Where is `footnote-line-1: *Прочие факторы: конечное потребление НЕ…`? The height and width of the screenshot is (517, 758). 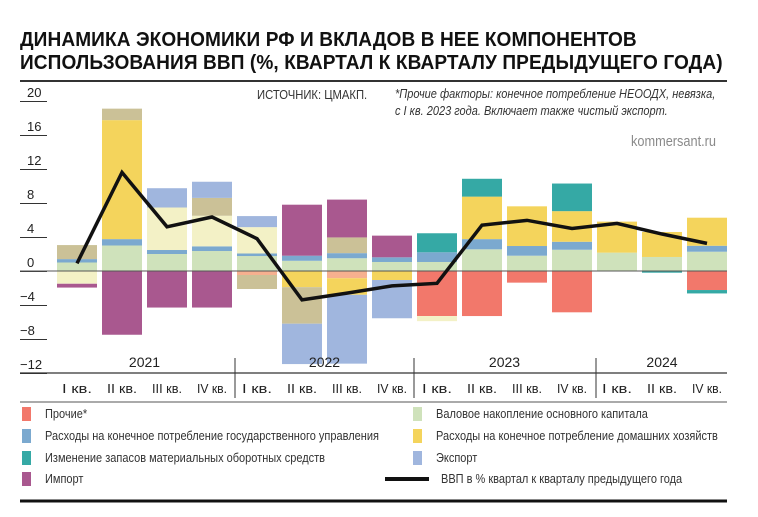
footnote-line-1: *Прочие факторы: конечное потребление НЕ… is located at coordinates (555, 94).